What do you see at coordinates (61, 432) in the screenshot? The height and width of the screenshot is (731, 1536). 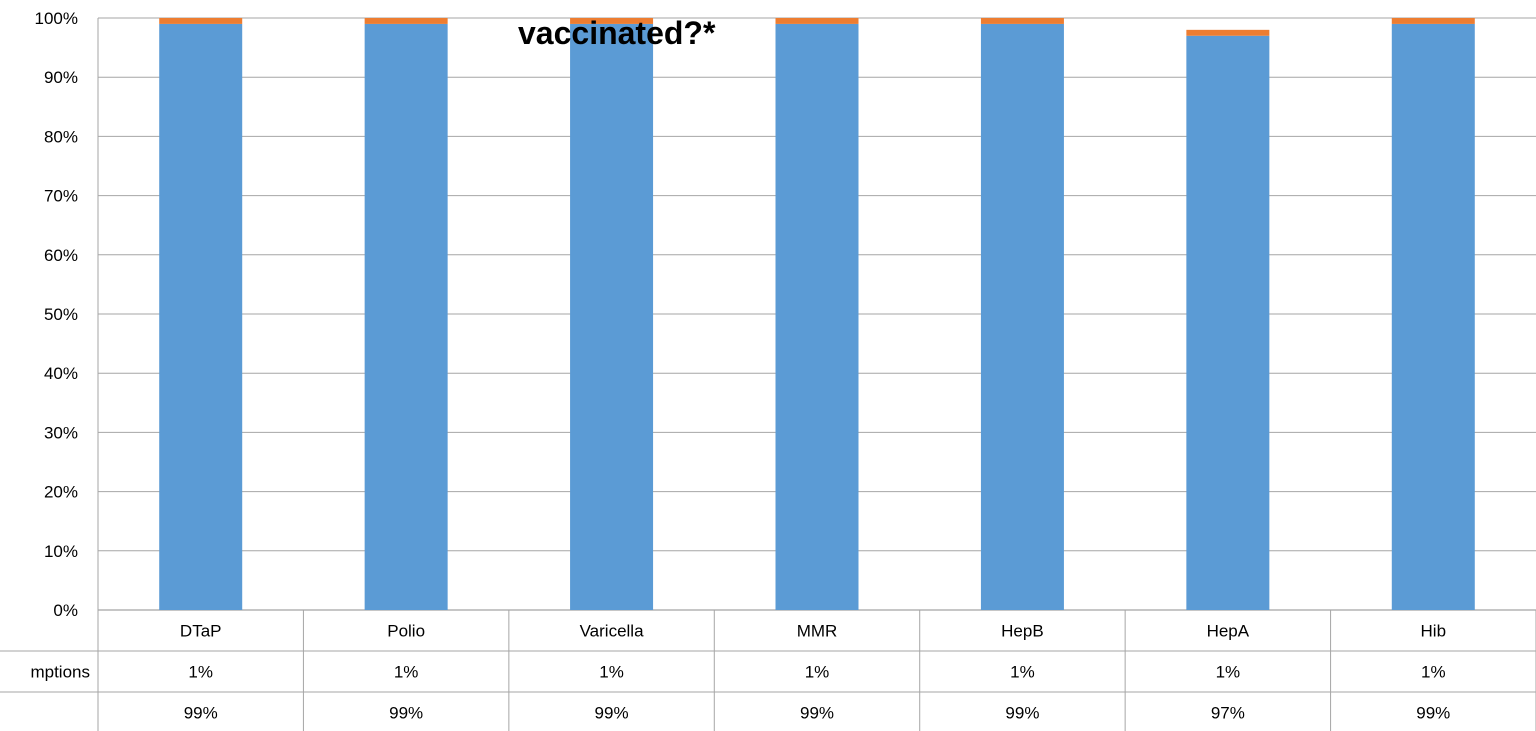 I see `y-tick-label: 30%` at bounding box center [61, 432].